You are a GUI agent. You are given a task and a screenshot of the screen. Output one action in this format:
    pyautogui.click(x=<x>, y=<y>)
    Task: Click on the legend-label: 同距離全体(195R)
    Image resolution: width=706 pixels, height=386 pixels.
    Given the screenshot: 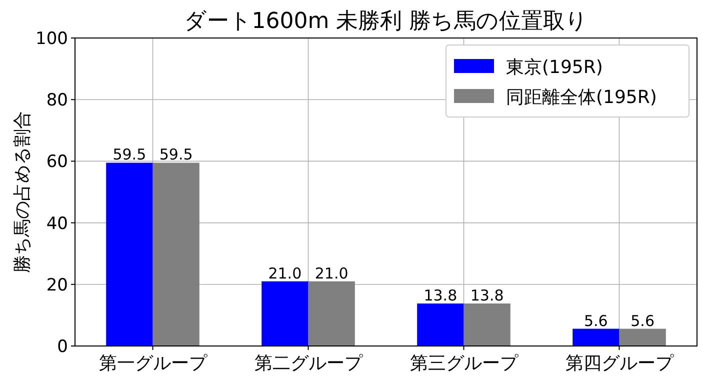 What is the action you would take?
    pyautogui.click(x=581, y=97)
    